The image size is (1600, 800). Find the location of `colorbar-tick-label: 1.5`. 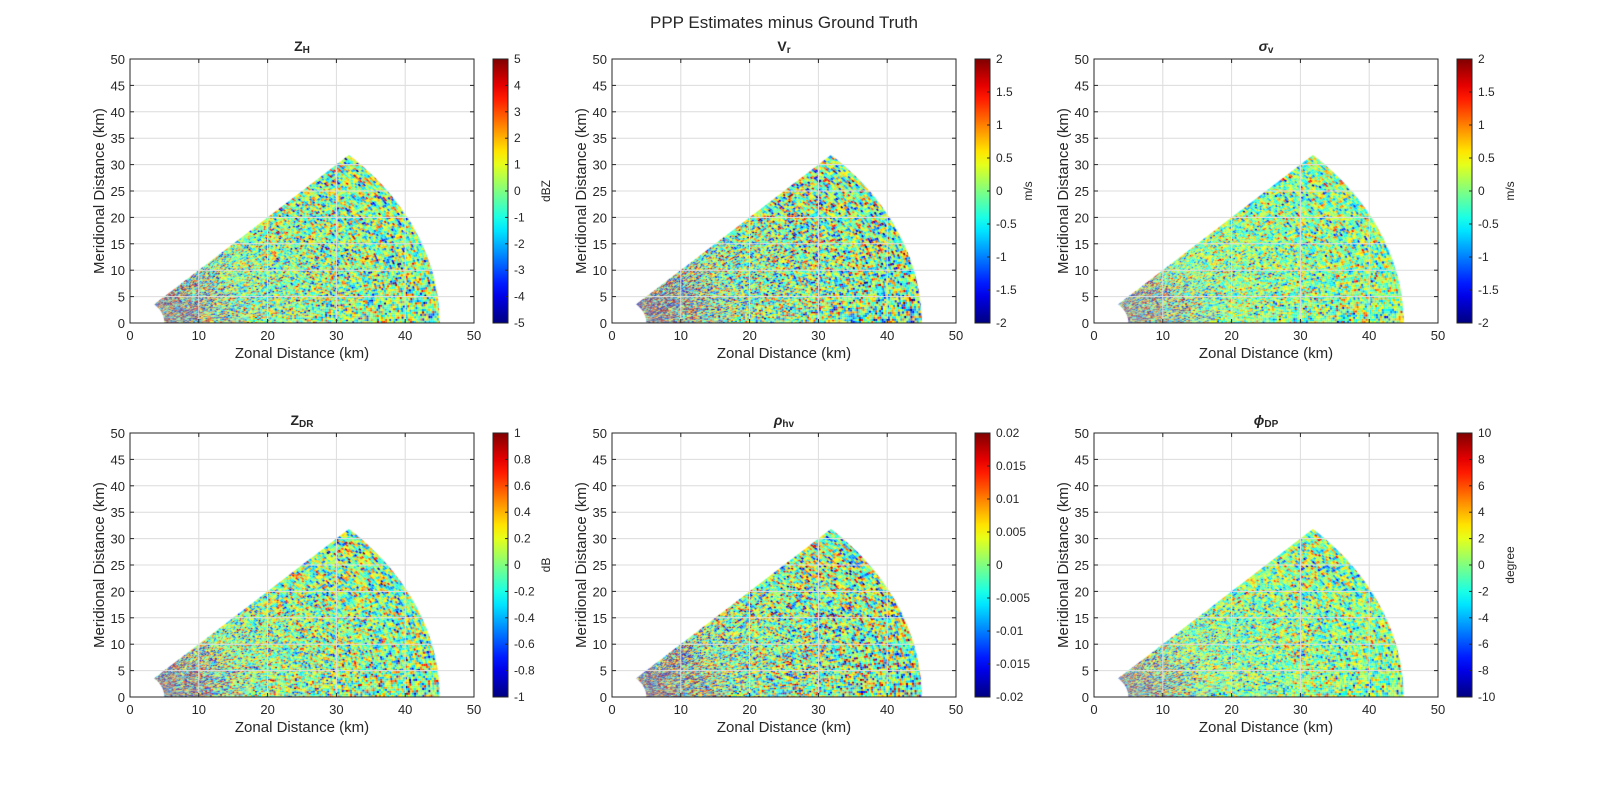

colorbar-tick-label: 1.5 is located at coordinates (1486, 92).